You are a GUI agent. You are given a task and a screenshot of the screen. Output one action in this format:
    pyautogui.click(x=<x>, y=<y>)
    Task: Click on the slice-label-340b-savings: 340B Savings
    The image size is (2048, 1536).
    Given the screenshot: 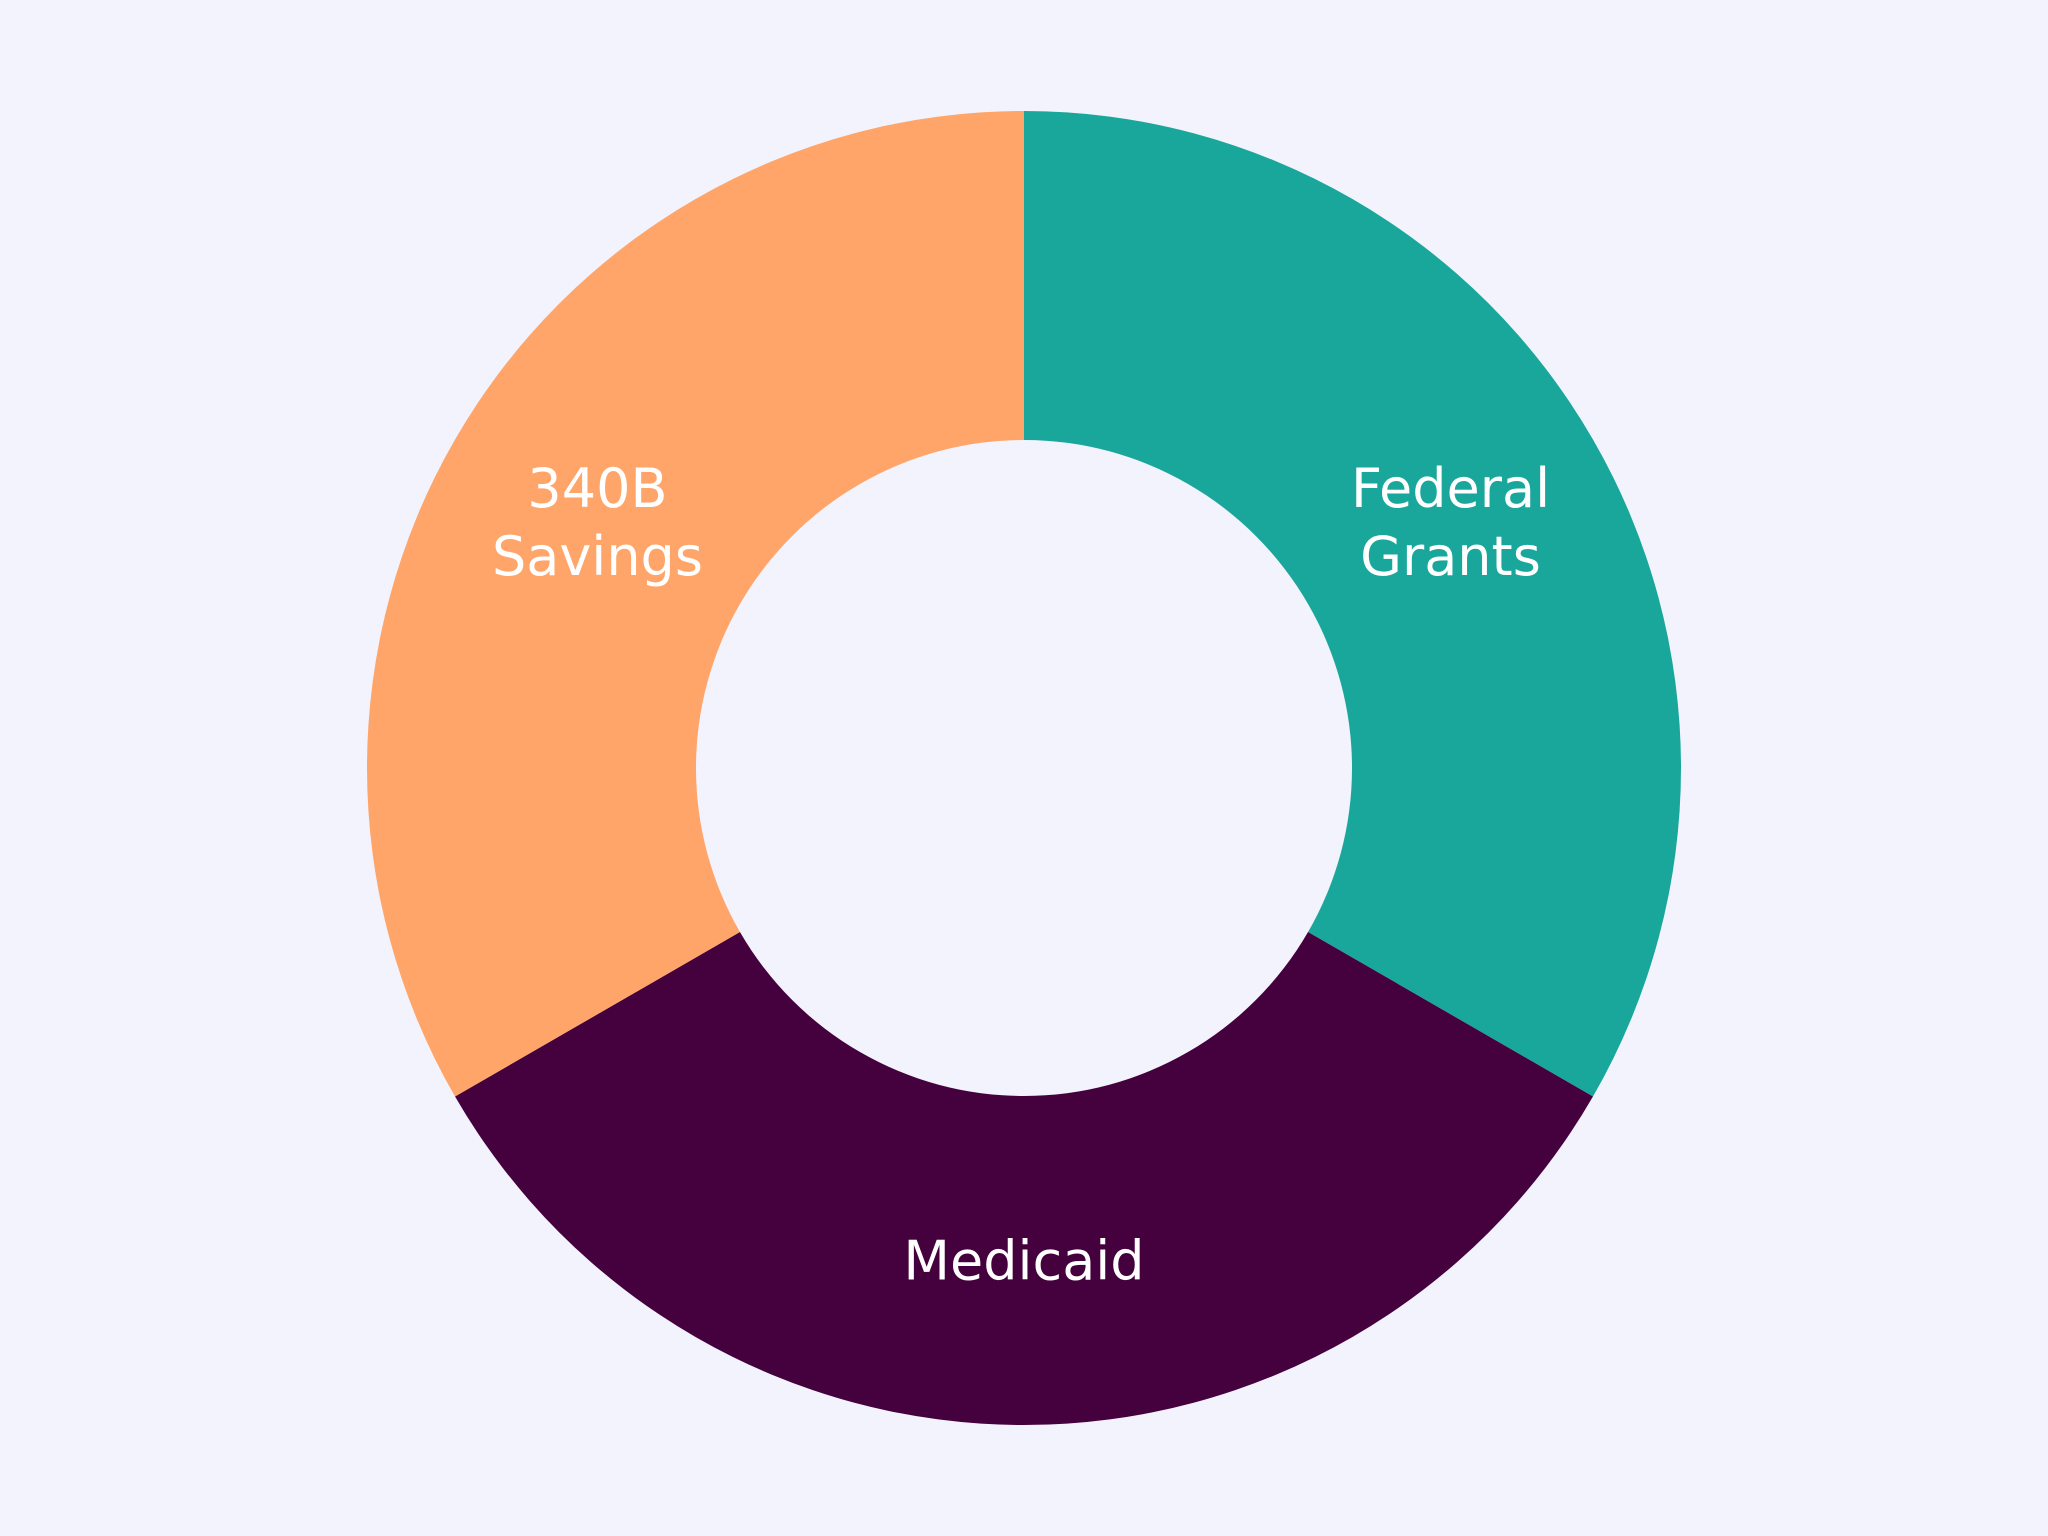 What is the action you would take?
    pyautogui.click(x=597, y=521)
    